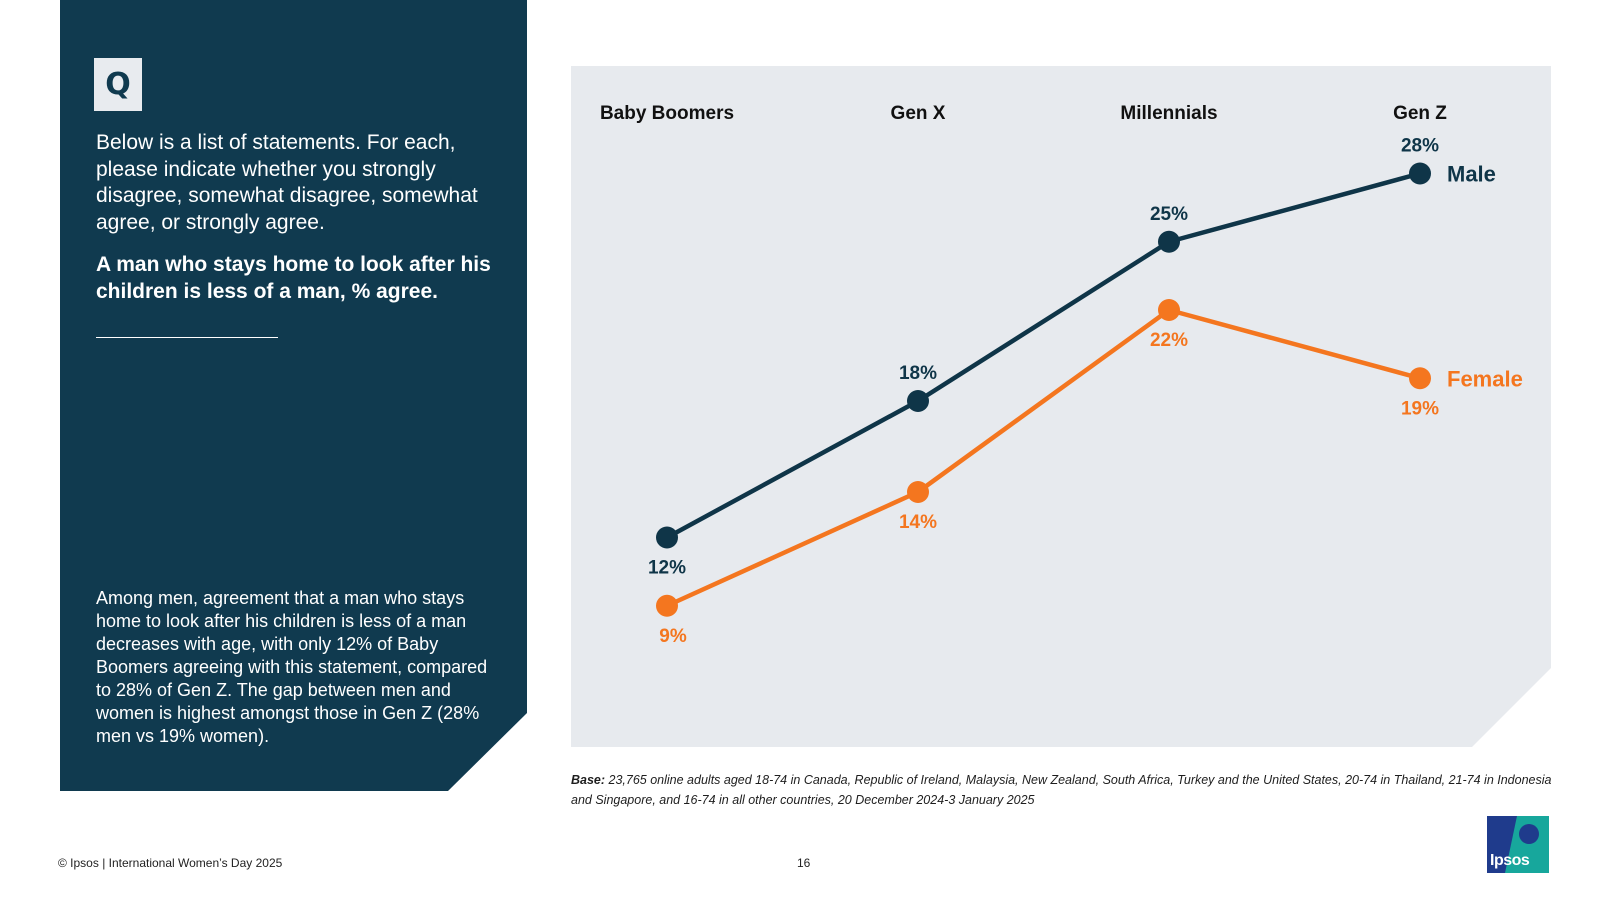 This screenshot has width=1600, height=900. What do you see at coordinates (1420, 146) in the screenshot?
I see `data-label-male: 28%` at bounding box center [1420, 146].